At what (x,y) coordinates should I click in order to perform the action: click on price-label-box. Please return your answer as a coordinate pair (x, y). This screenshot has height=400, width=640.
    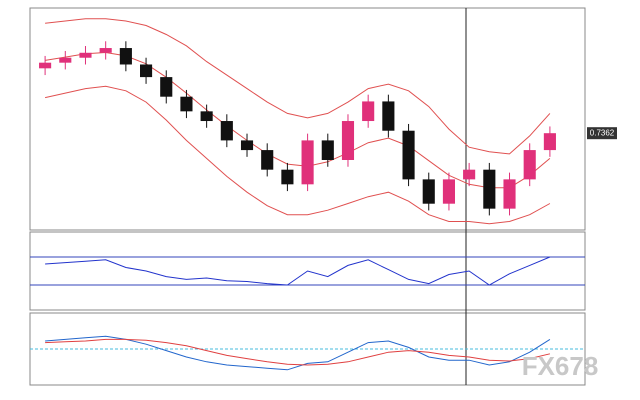
    Looking at the image, I should click on (602, 133).